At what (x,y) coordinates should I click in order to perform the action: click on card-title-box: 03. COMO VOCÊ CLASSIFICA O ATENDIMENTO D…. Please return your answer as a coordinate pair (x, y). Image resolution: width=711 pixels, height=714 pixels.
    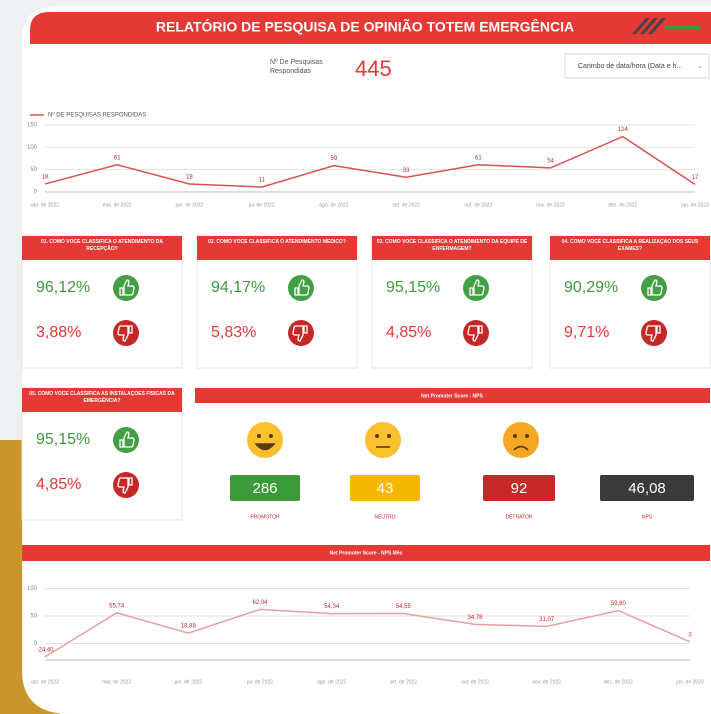
    Looking at the image, I should click on (452, 245).